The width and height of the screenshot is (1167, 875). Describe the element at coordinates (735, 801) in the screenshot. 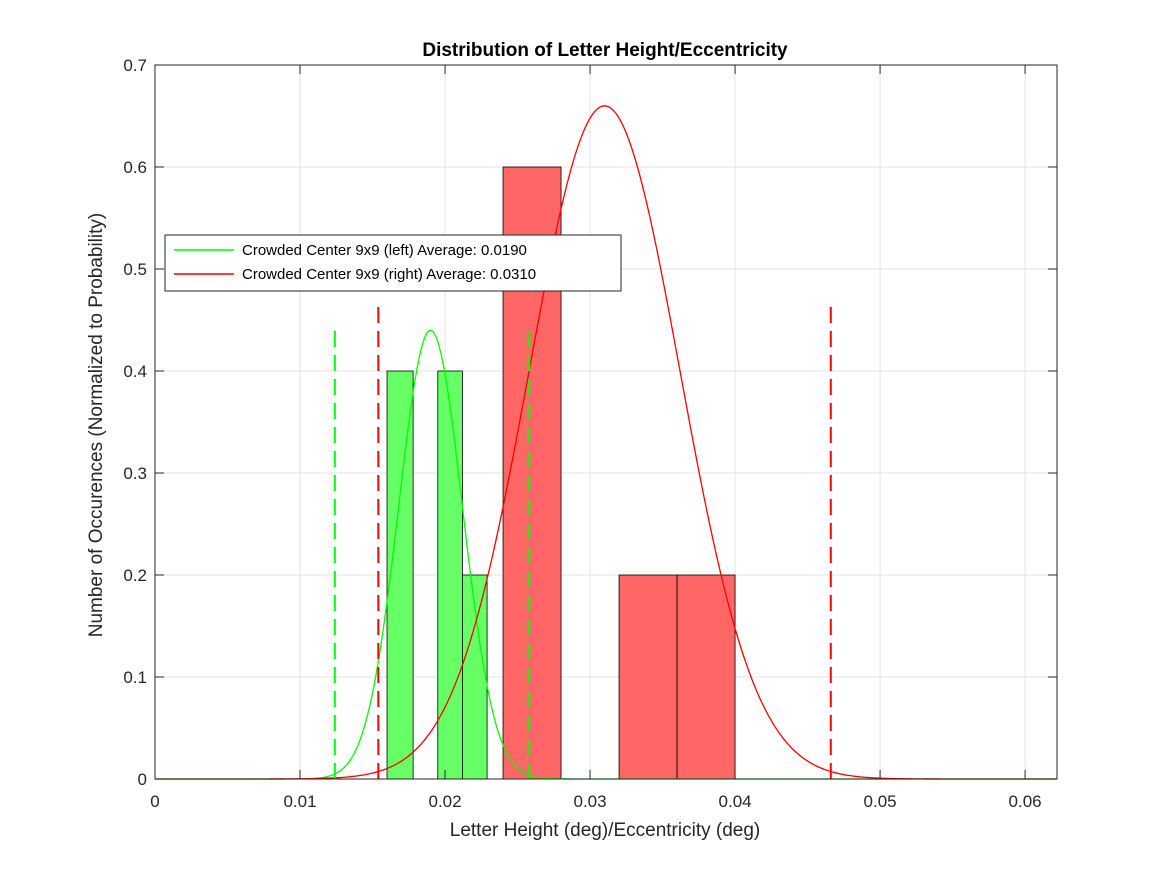

I see `x-tick-label: 0.04` at that location.